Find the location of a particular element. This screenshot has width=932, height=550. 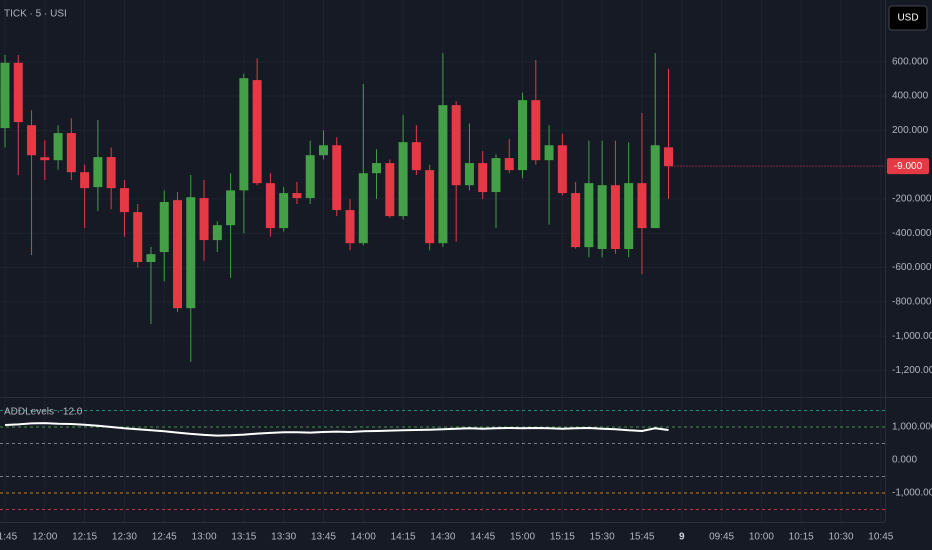

last-price-badge is located at coordinates (908, 166).